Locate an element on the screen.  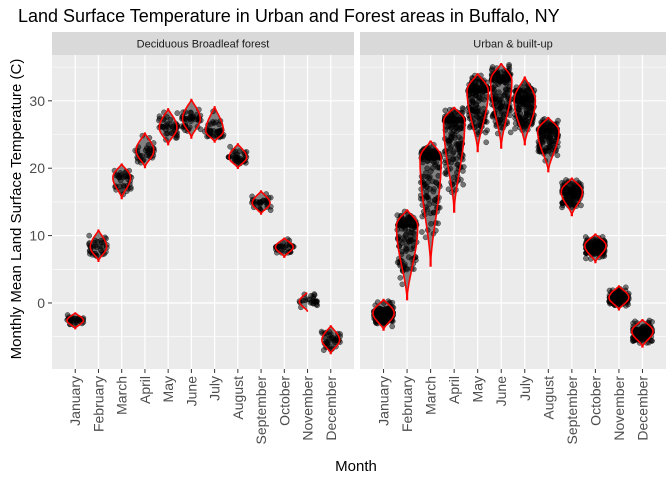
violin-outline-november is located at coordinates (303, 302).